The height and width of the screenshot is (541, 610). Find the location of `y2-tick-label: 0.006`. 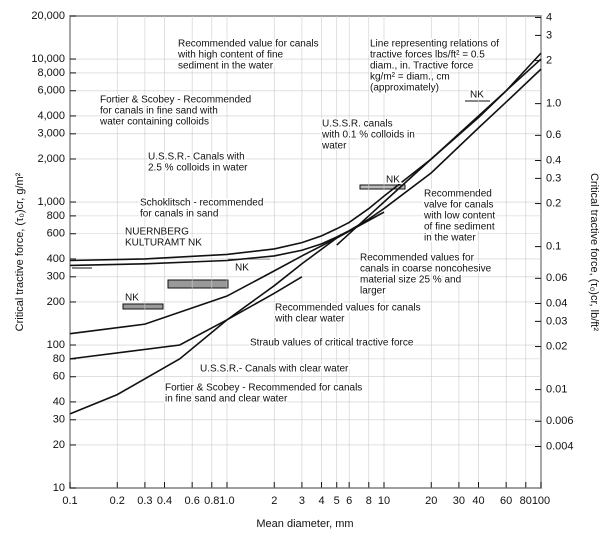

y2-tick-label: 0.006 is located at coordinates (560, 421).